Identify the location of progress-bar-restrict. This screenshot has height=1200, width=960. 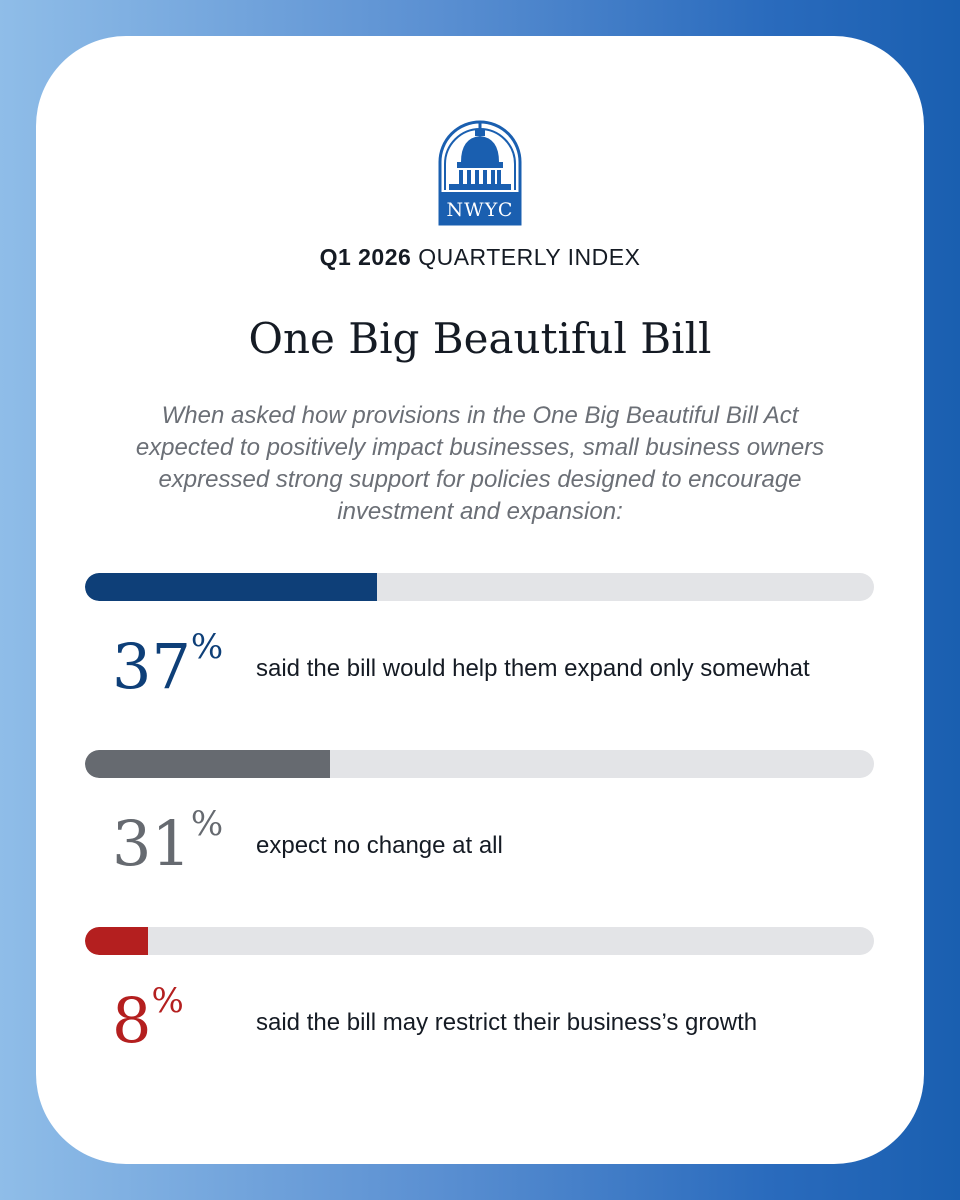
(479, 941).